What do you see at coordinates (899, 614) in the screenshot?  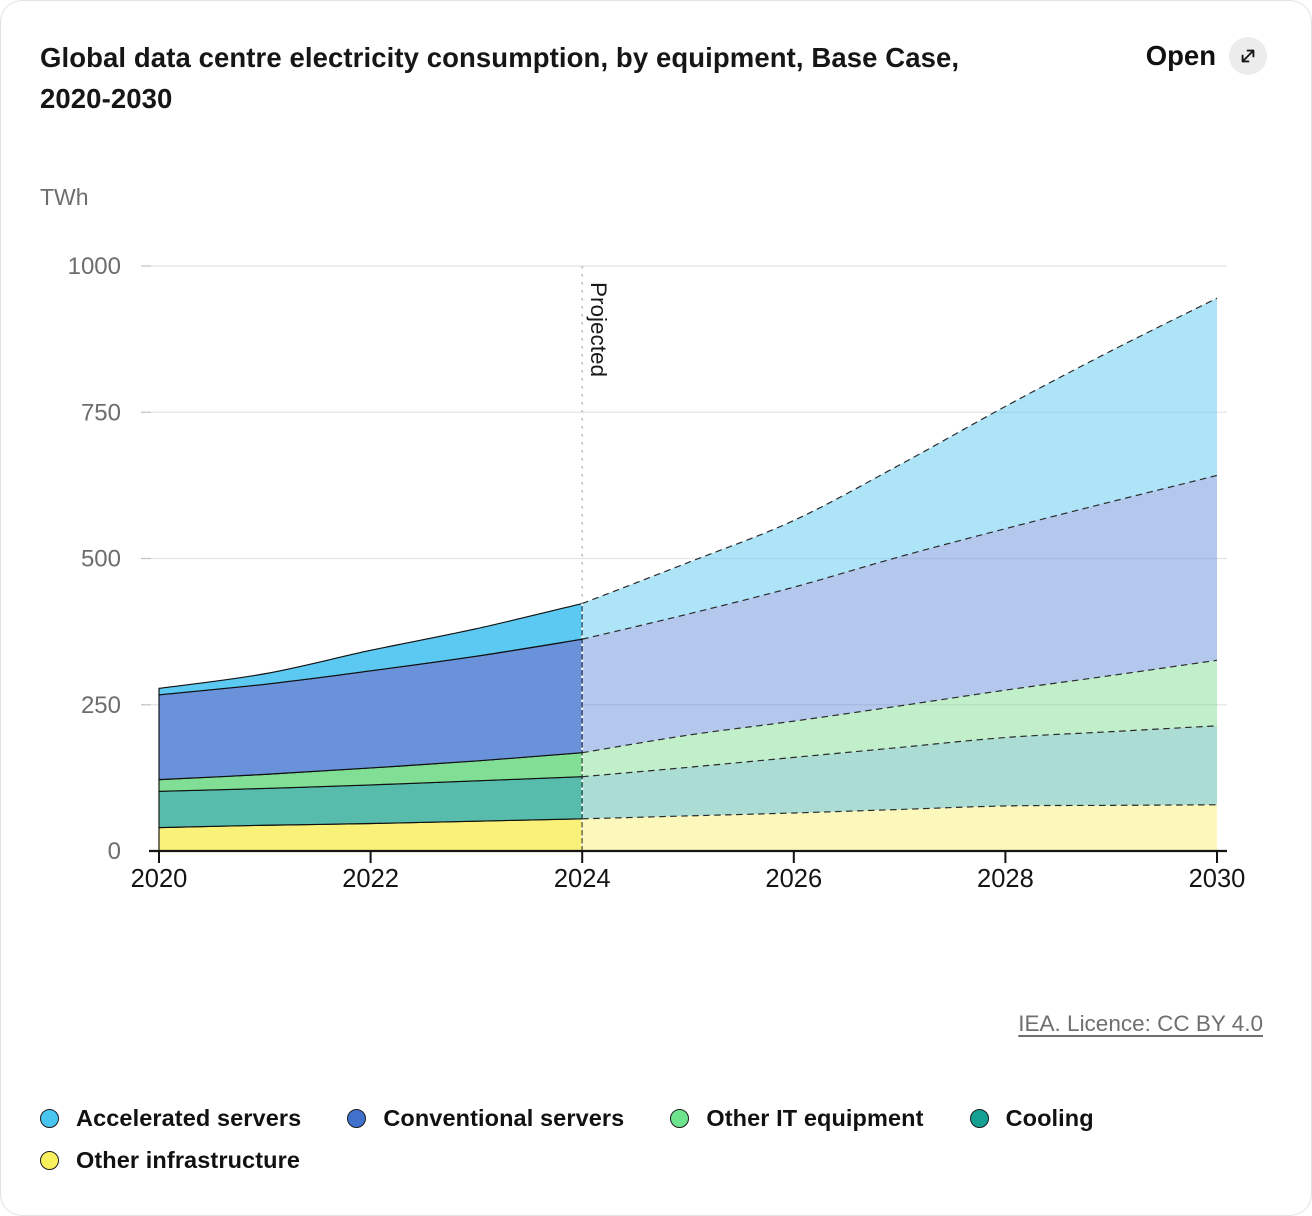 I see `area-projected-conventional-servers` at bounding box center [899, 614].